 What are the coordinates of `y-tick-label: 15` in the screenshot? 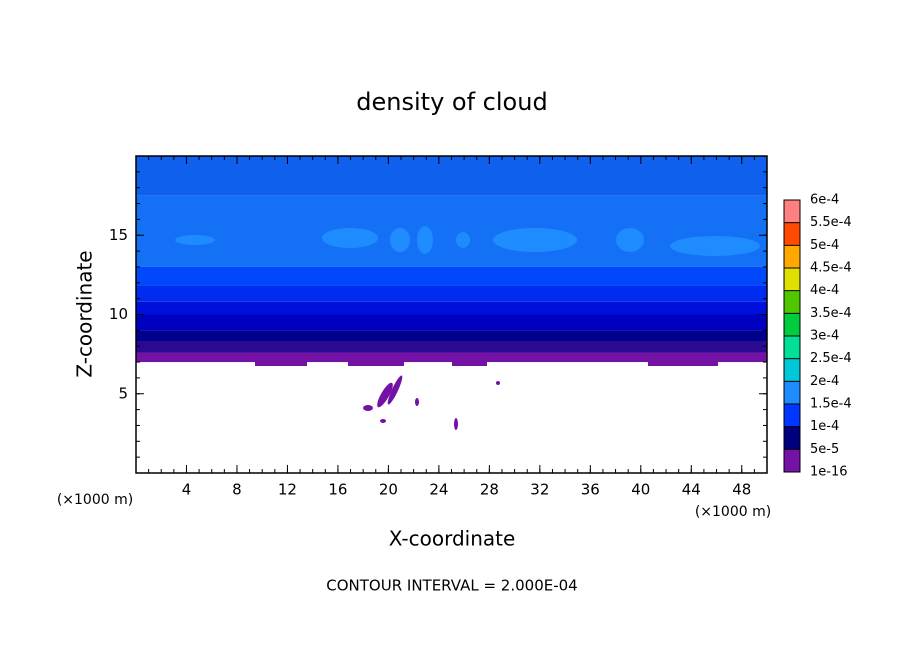 It's located at (118, 235).